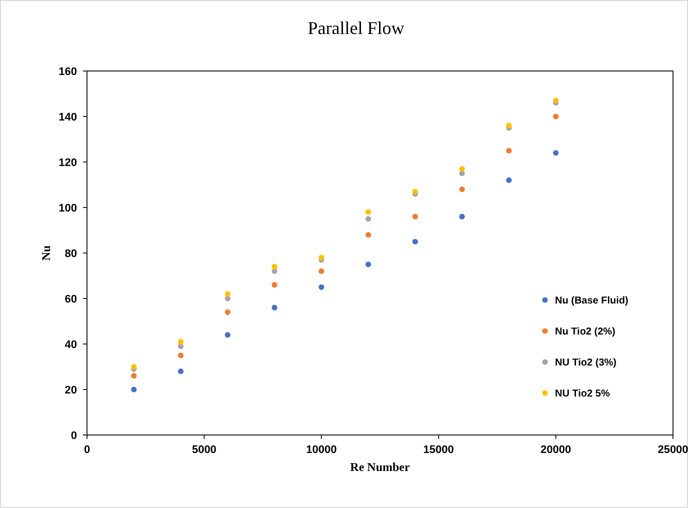 The width and height of the screenshot is (688, 508). I want to click on x-tick-label: 10000, so click(321, 450).